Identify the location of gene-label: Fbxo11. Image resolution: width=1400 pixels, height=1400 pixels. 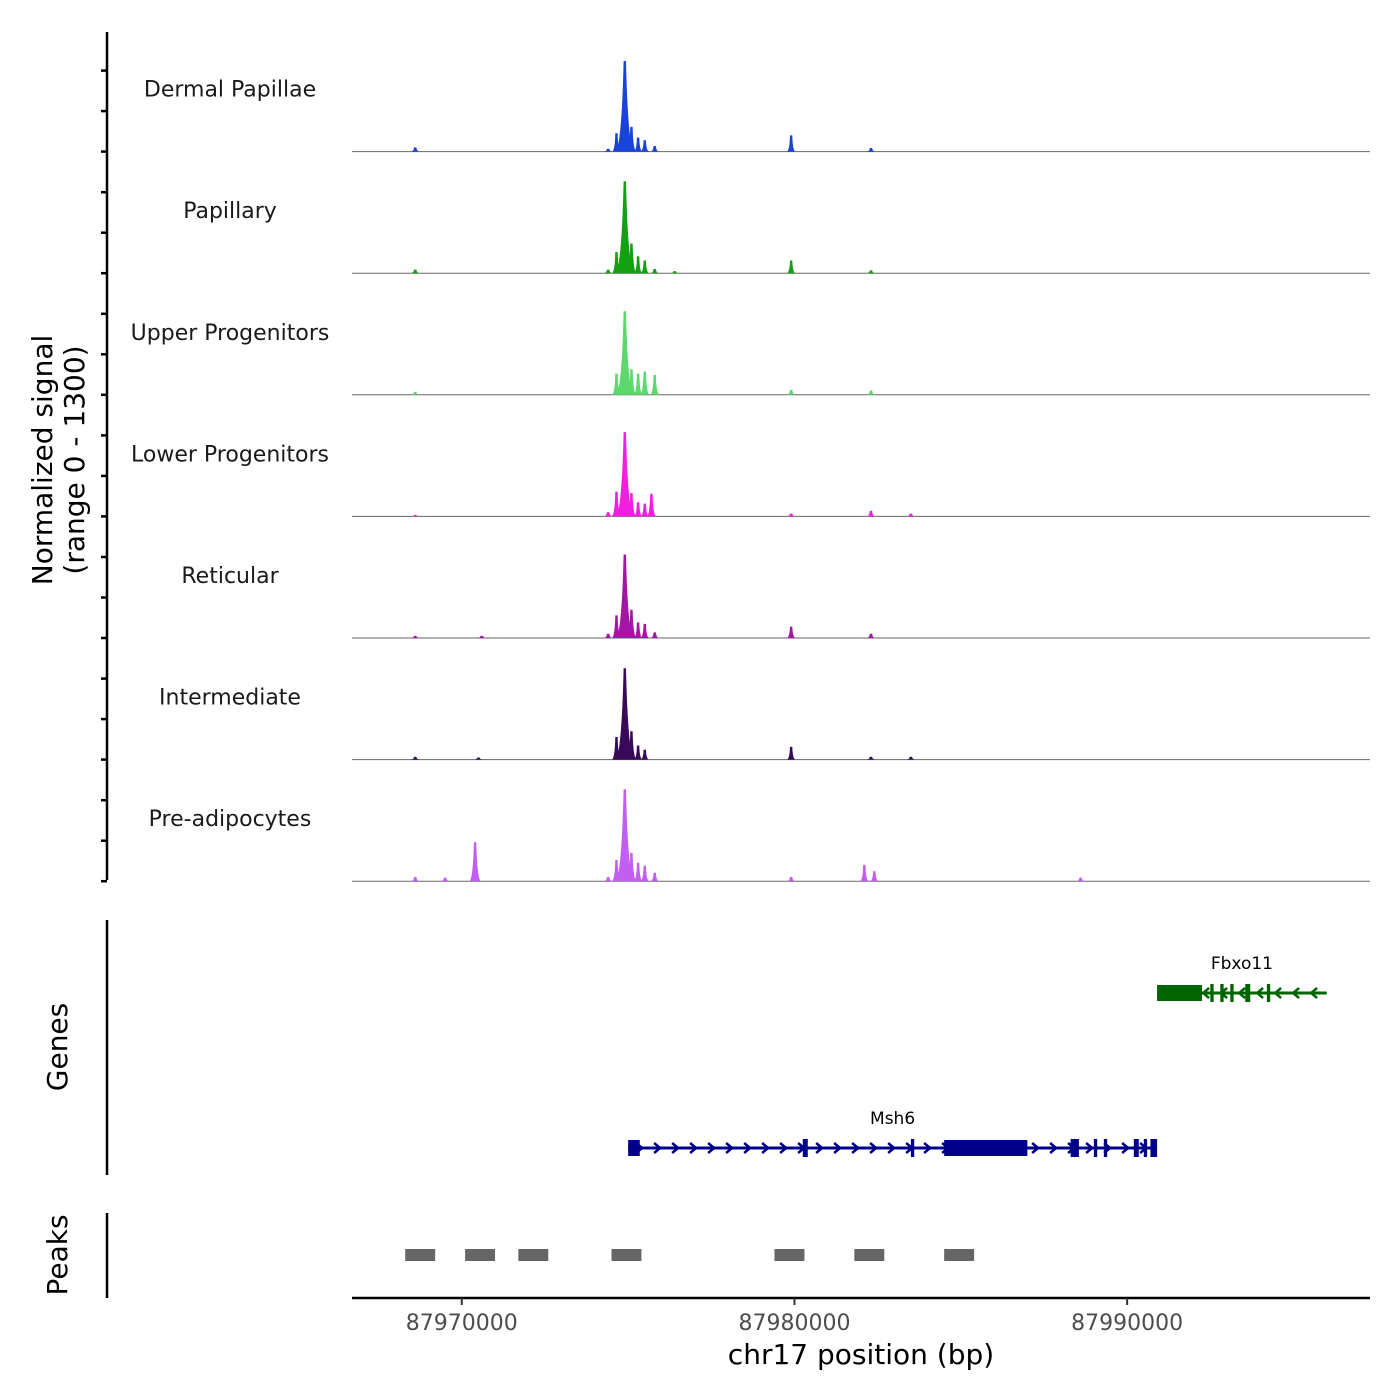
(1242, 964).